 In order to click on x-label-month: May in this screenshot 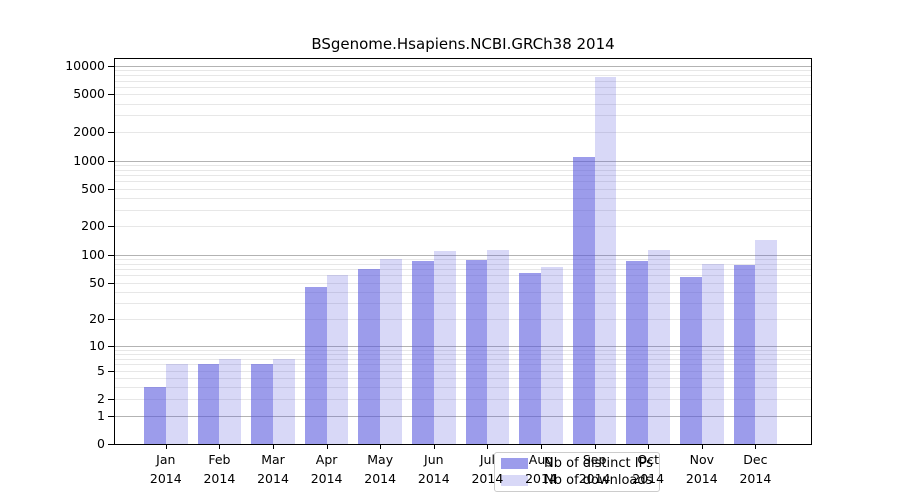, I will do `click(380, 459)`.